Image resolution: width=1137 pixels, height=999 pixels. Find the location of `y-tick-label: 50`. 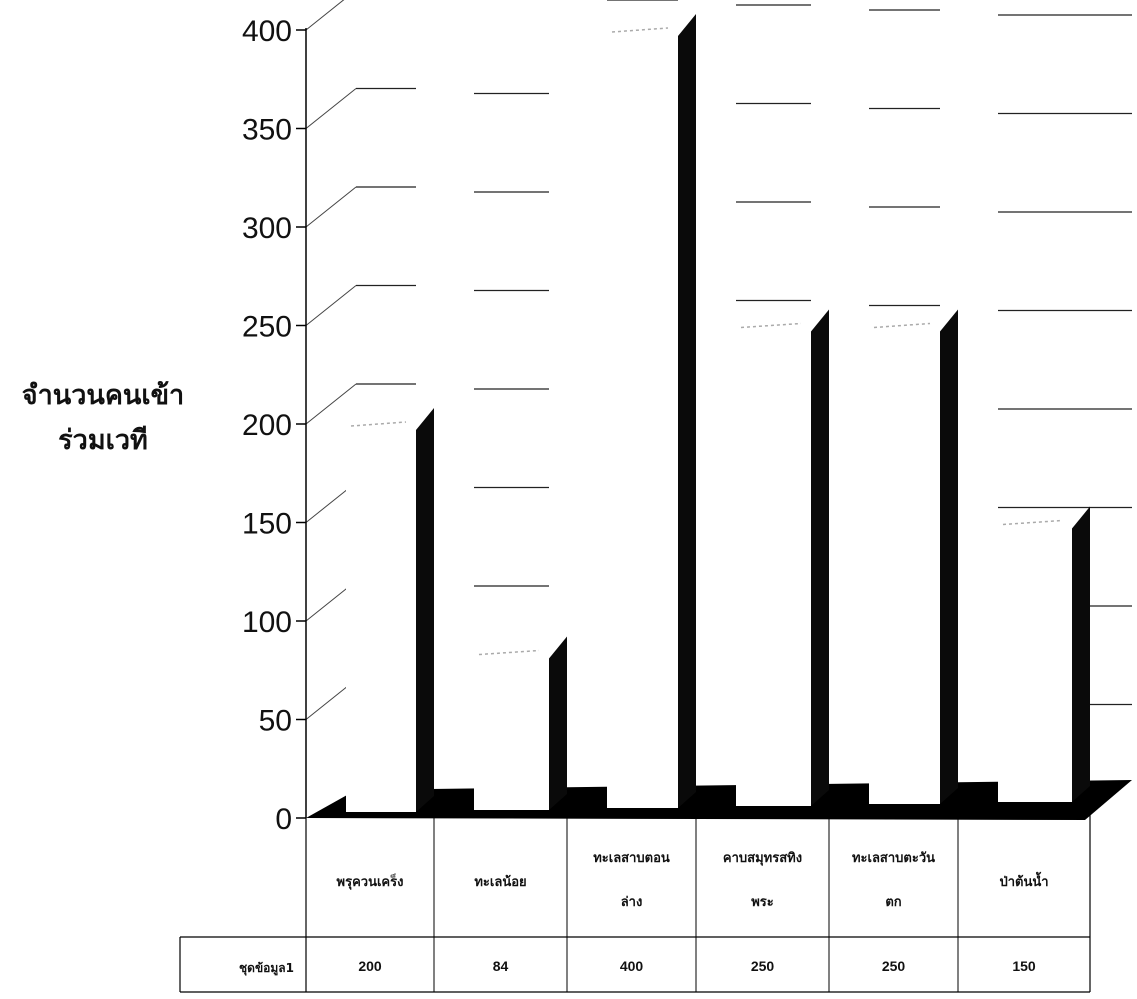

y-tick-label: 50 is located at coordinates (275, 721).